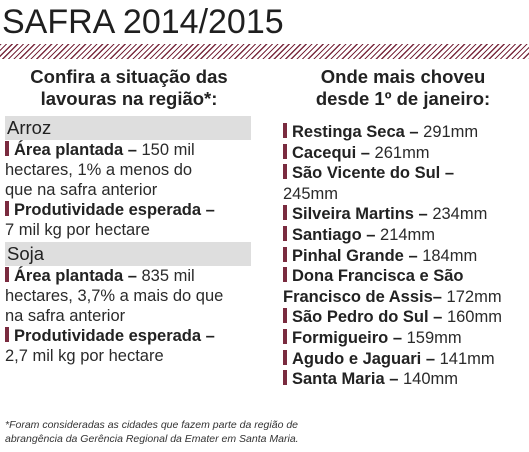 The image size is (529, 452). What do you see at coordinates (362, 296) in the screenshot?
I see `city-name-continued: Francisco de Assis–` at bounding box center [362, 296].